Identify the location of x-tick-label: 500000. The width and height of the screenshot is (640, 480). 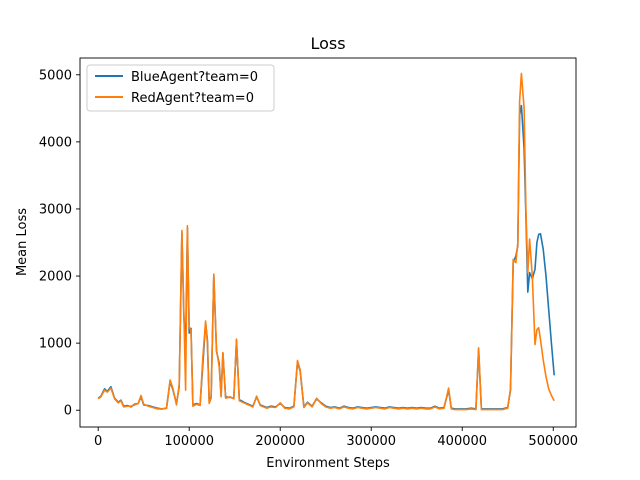
(553, 441).